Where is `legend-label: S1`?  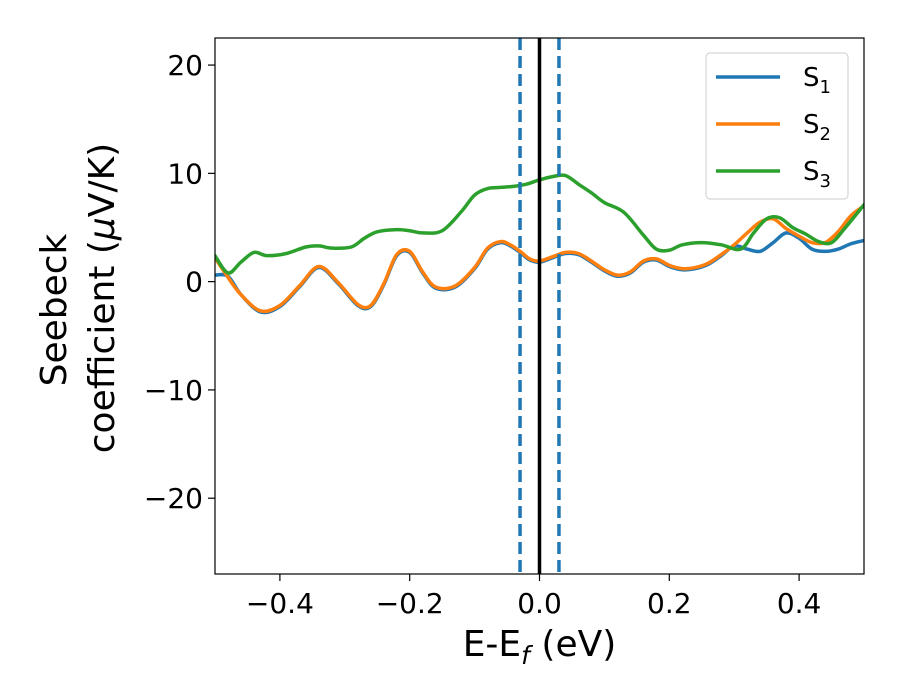 legend-label: S1 is located at coordinates (817, 80).